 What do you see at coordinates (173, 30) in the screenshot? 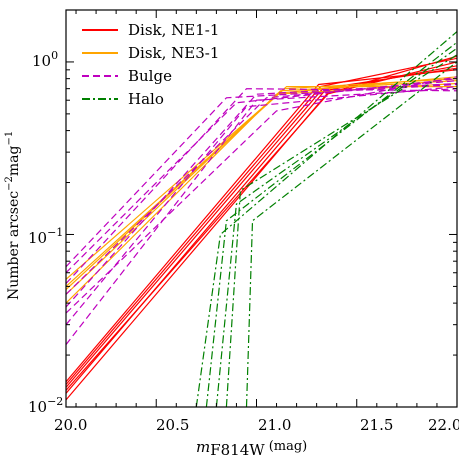
I see `legend-label-disk-ne1: Disk, NE1-1` at bounding box center [173, 30].